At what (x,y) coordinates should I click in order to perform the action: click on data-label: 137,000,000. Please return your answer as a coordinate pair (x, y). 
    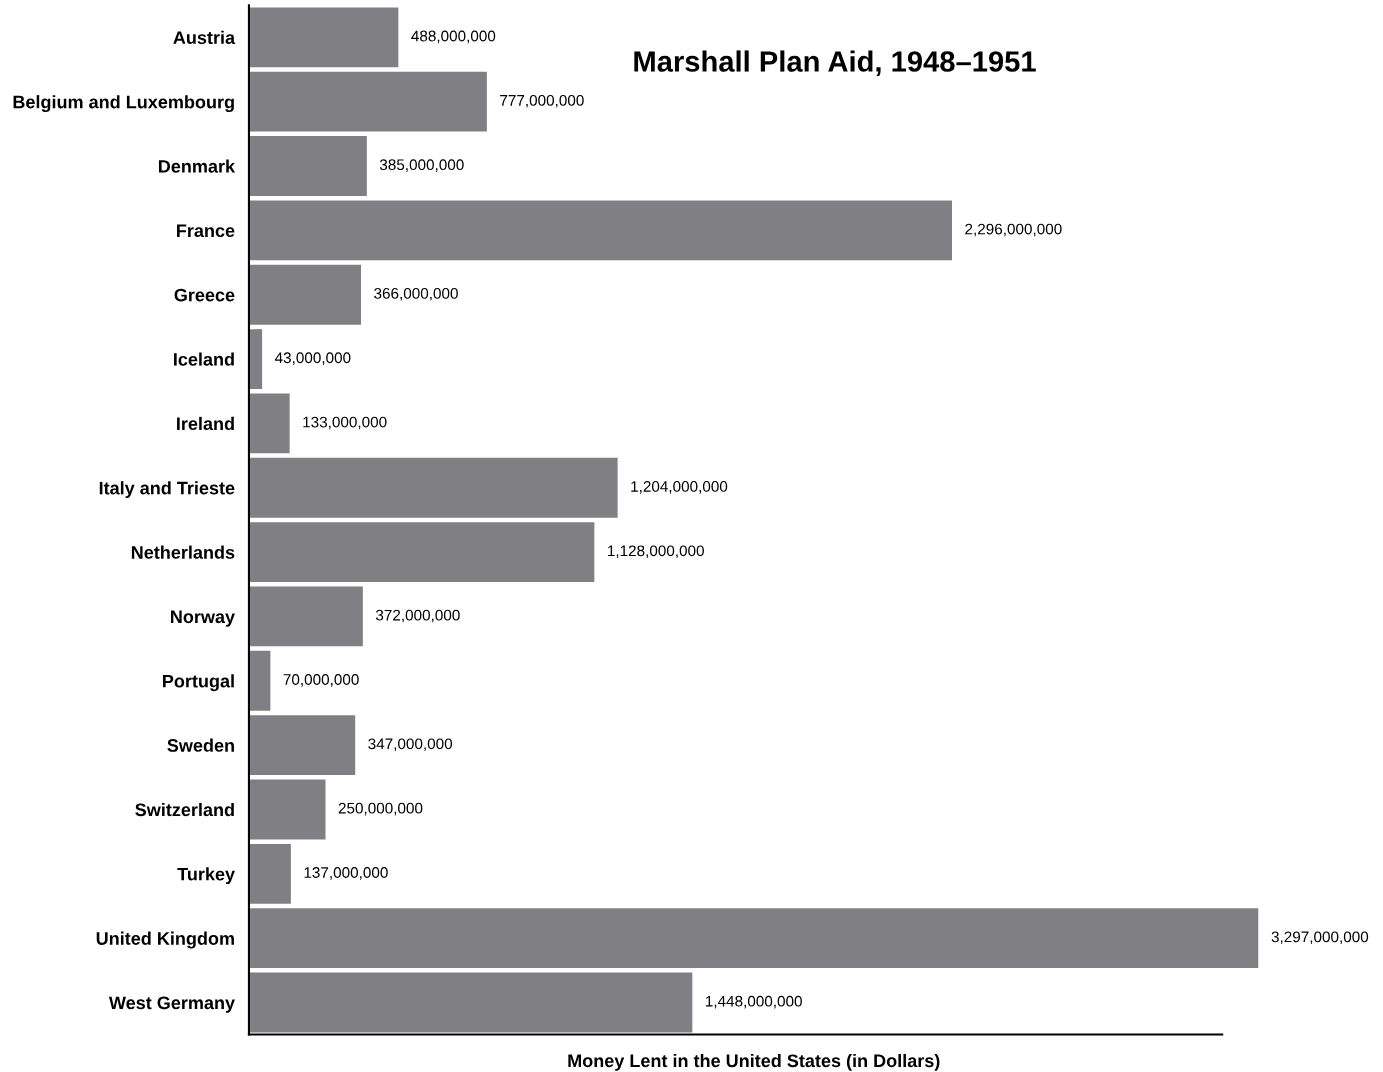
    Looking at the image, I should click on (346, 873).